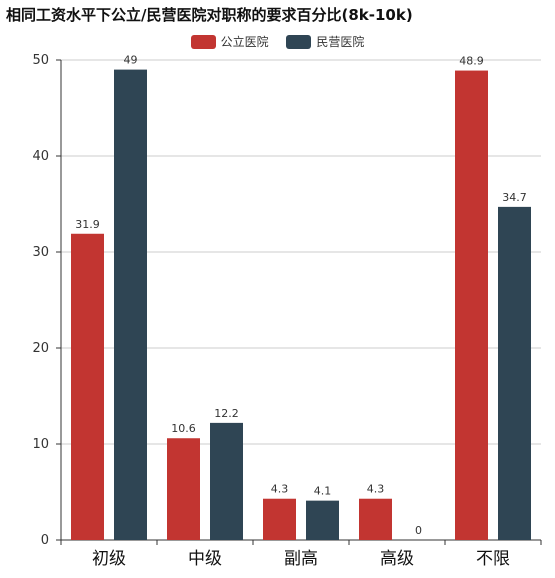  I want to click on y-tick-label: 10, so click(40, 444).